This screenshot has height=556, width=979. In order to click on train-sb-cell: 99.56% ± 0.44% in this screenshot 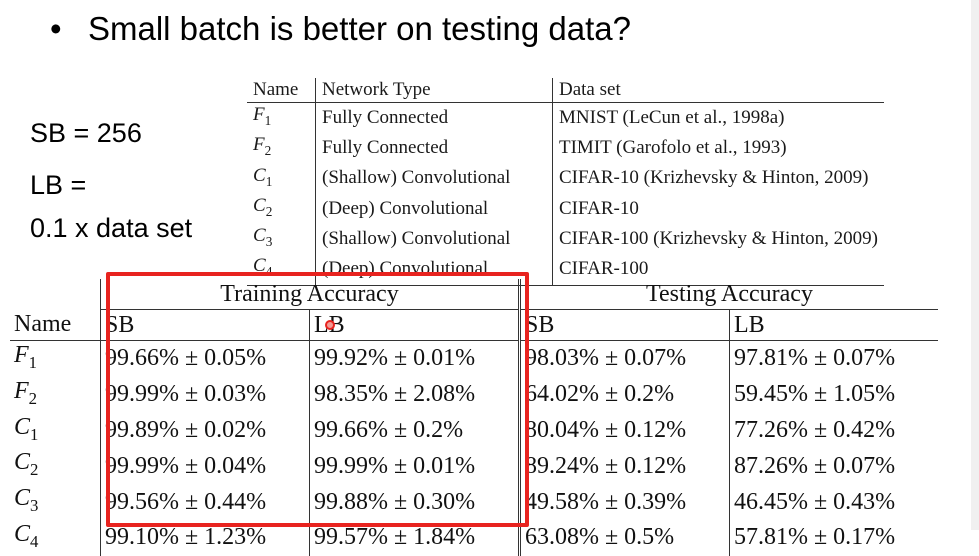, I will do `click(205, 502)`.